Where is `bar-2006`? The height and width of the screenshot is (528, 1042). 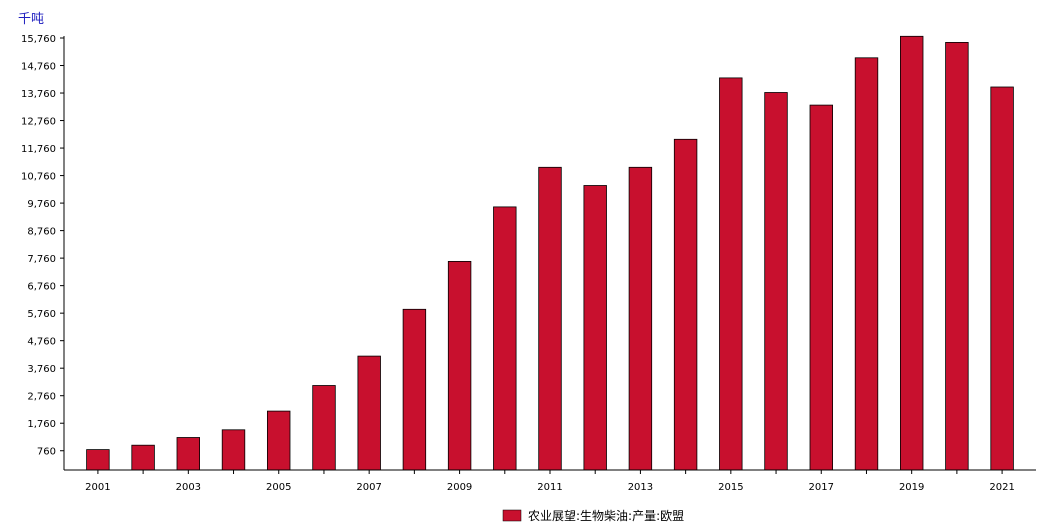 bar-2006 is located at coordinates (324, 428).